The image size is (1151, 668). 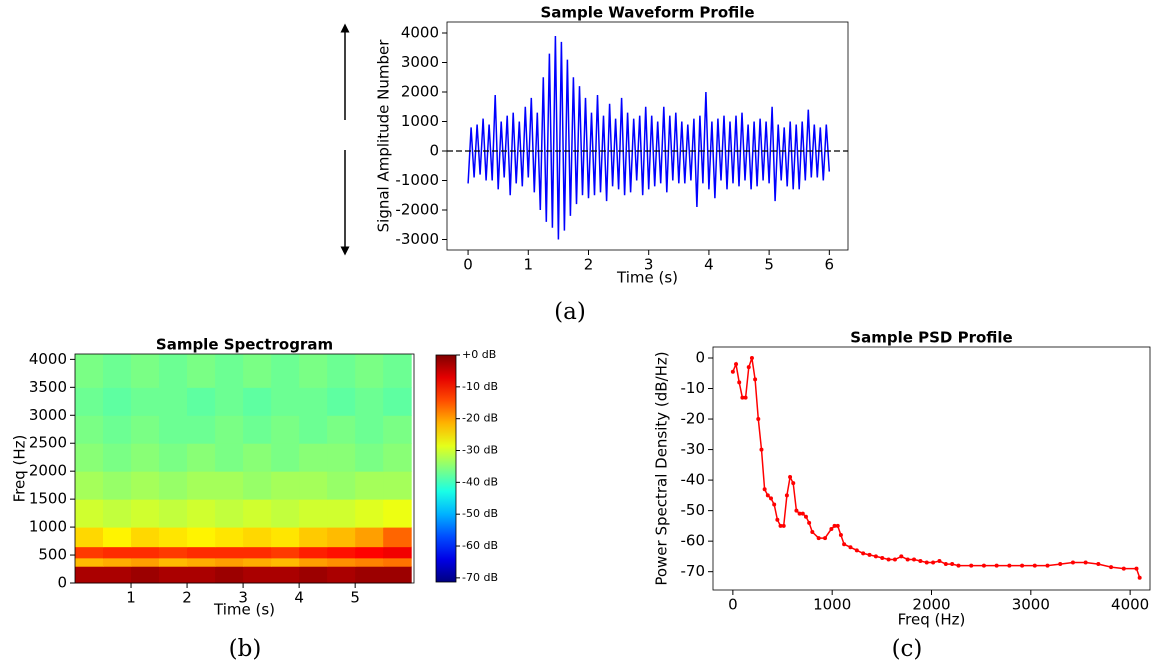 What do you see at coordinates (570, 312) in the screenshot?
I see `caption: (a)` at bounding box center [570, 312].